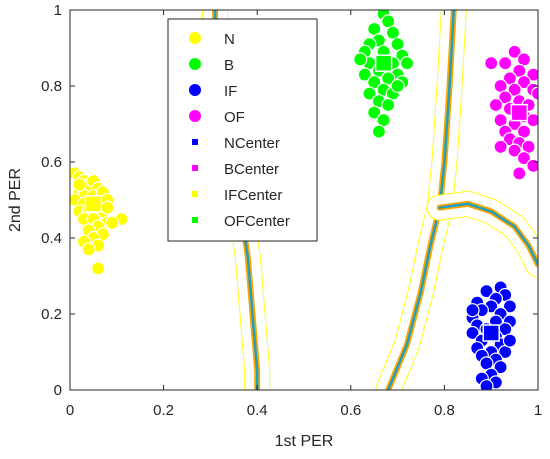  I want to click on x-axis-label: 1st PER, so click(304, 441).